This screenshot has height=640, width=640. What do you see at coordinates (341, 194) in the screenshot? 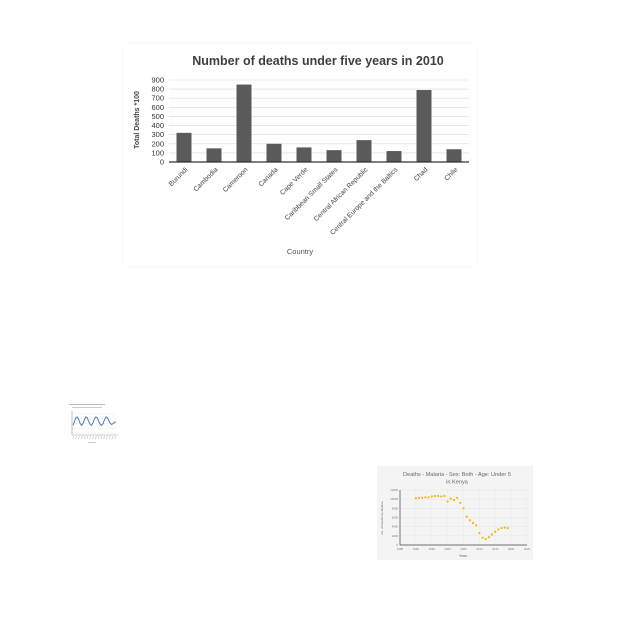
I see `x-tick-label: Central African Republic` at bounding box center [341, 194].